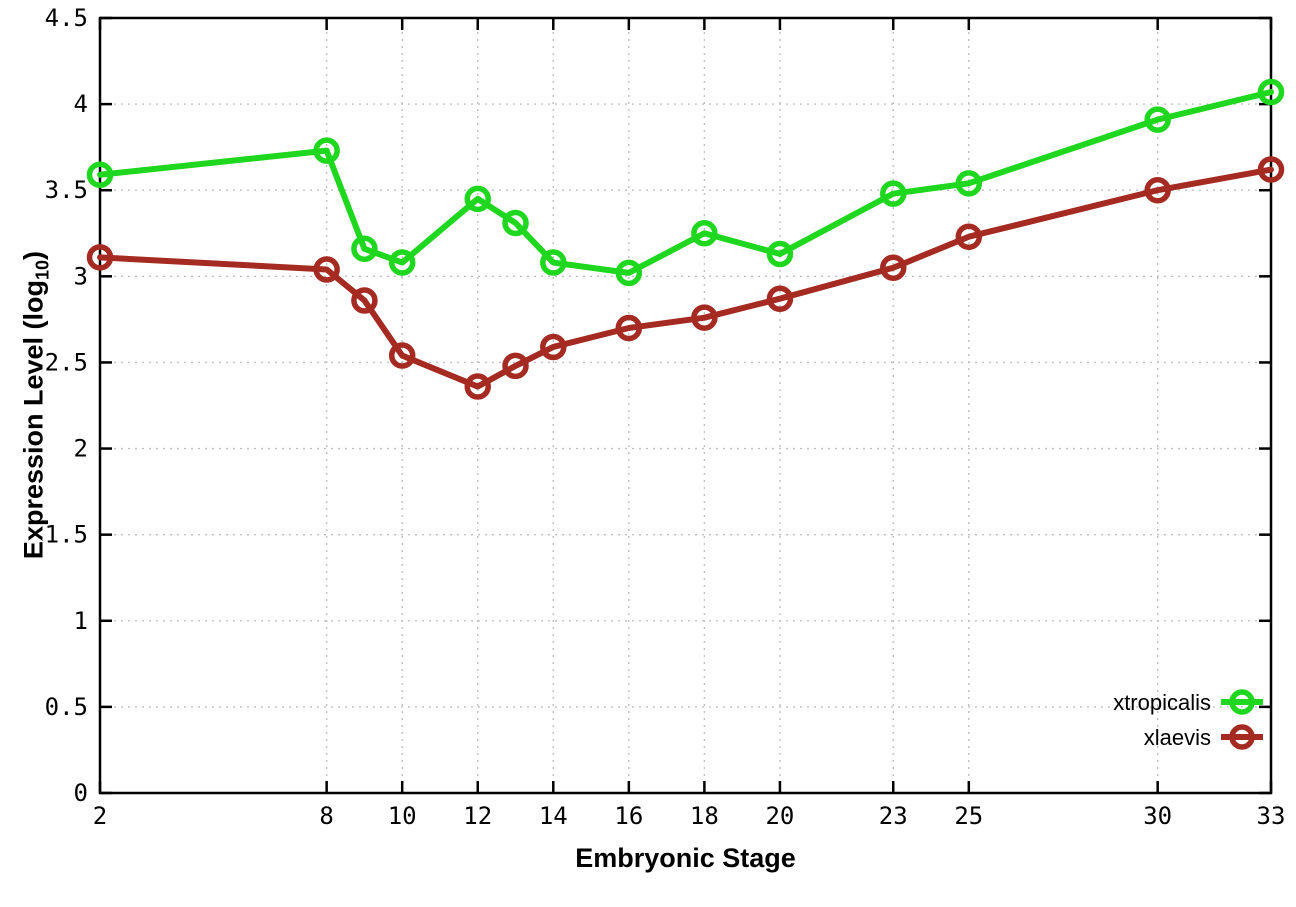 This screenshot has width=1296, height=907. Describe the element at coordinates (553, 816) in the screenshot. I see `x-tick-label: 14` at that location.